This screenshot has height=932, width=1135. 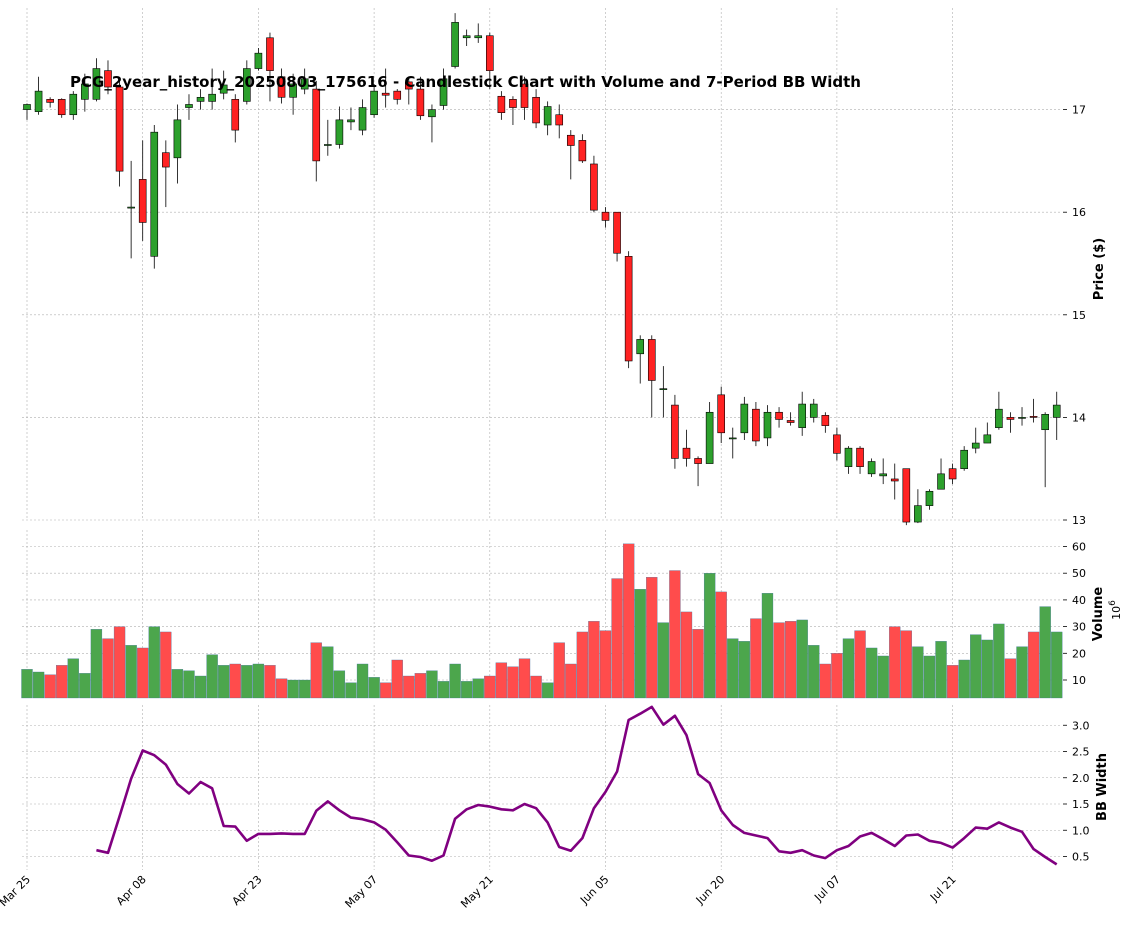 I want to click on x-tick-label: Jul 07, so click(x=827, y=889).